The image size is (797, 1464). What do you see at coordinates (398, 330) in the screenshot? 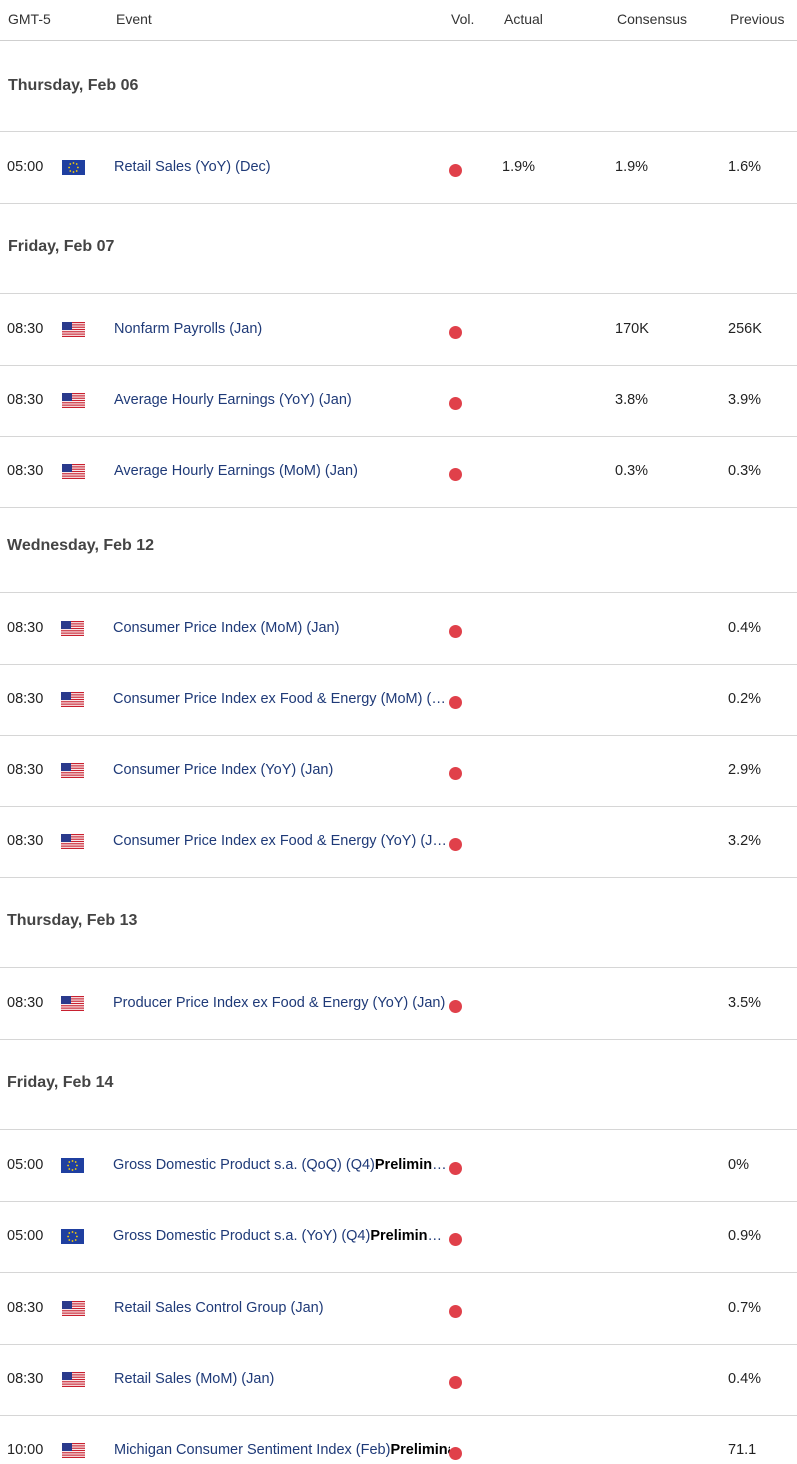
I see `event-row: 08:30 Nonfarm Payrolls (Jan) 170K 256K` at bounding box center [398, 330].